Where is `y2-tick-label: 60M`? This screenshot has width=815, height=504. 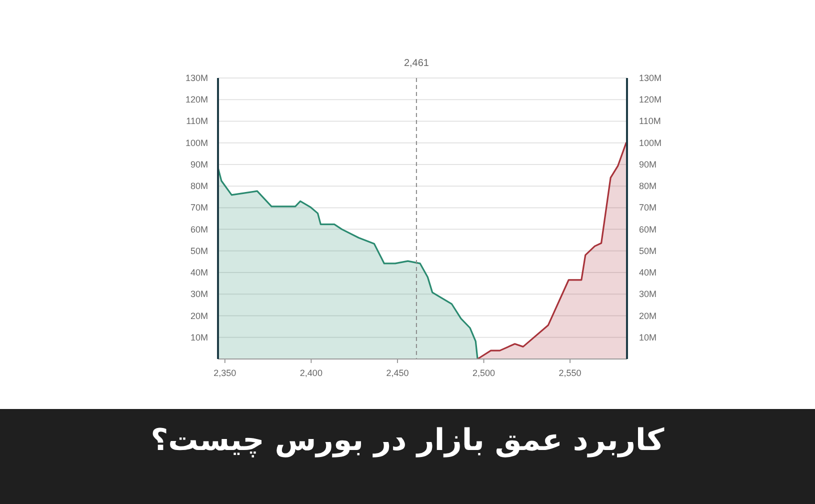
y2-tick-label: 60M is located at coordinates (648, 229).